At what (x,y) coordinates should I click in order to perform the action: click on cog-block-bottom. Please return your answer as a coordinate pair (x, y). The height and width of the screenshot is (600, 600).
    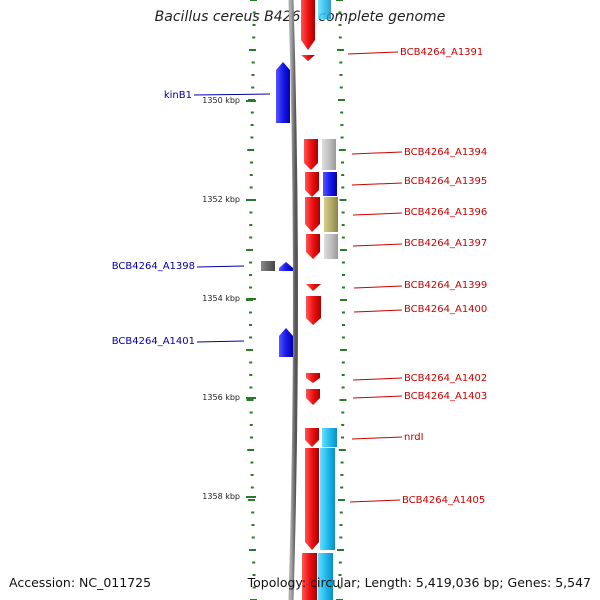
    Looking at the image, I should click on (325, 576).